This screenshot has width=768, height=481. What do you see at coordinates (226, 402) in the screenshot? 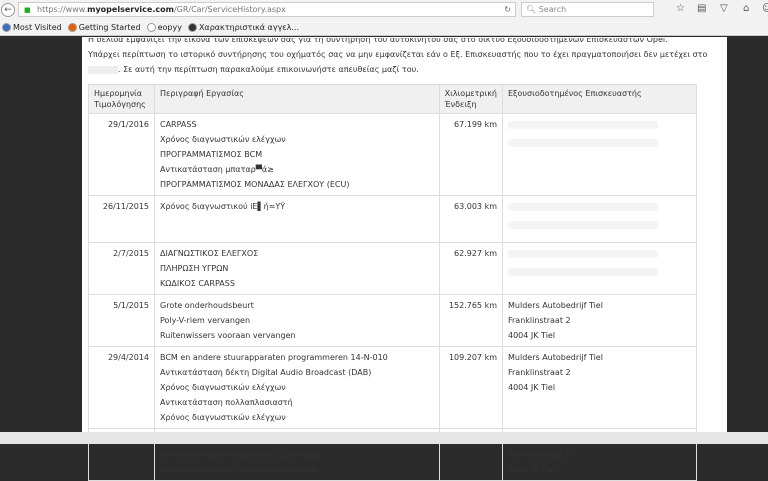
I see `work-item: Αντικατάσταση πολλαπλασιαστή` at bounding box center [226, 402].